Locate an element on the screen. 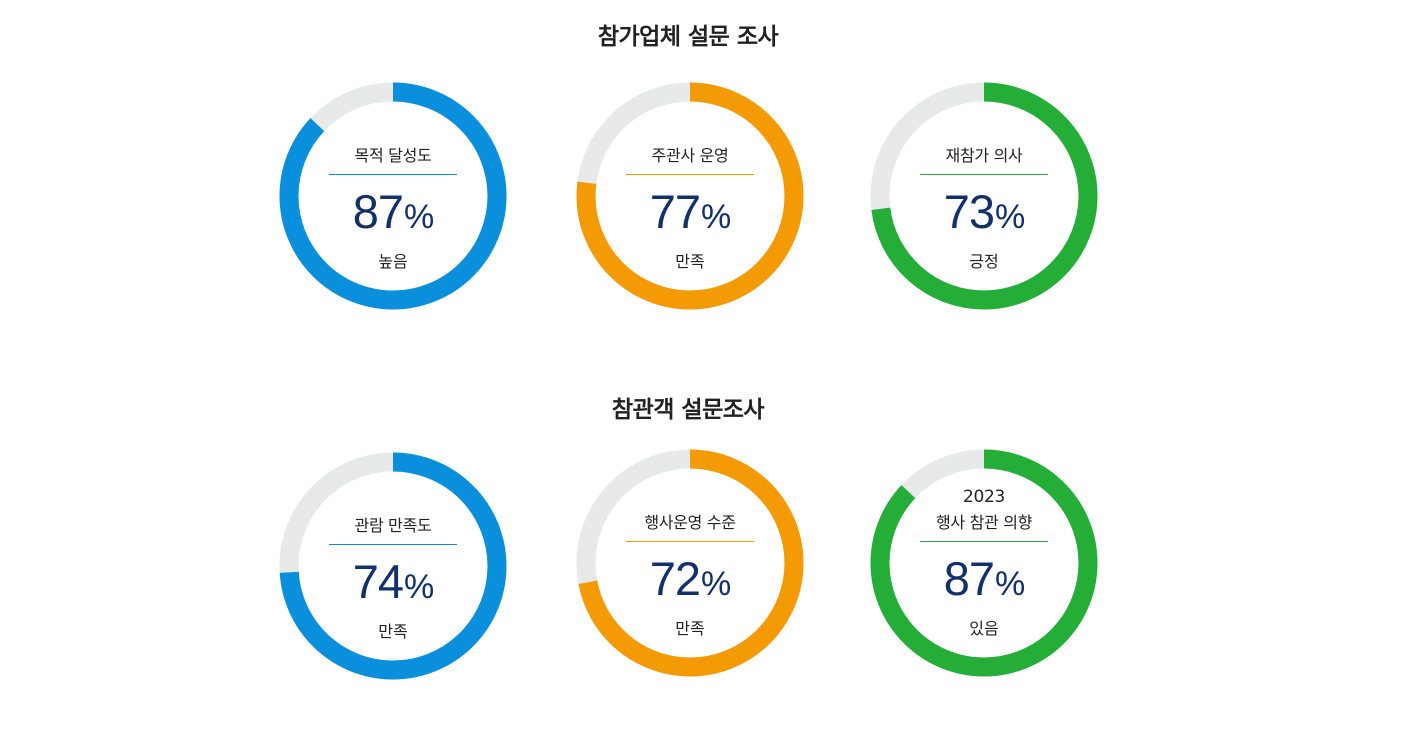 This screenshot has width=1403, height=754. gauge-percent: 77% is located at coordinates (690, 214).